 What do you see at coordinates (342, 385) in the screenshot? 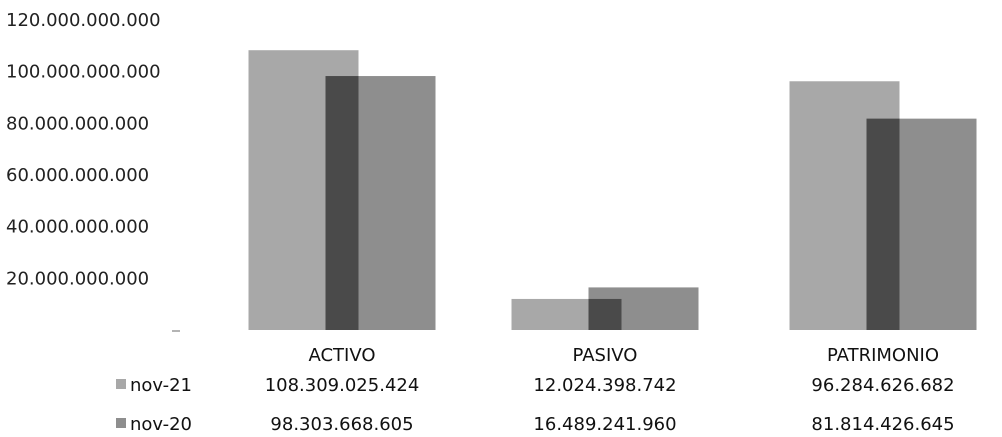
I see `data-table-cell: 108.309.025.424` at bounding box center [342, 385].